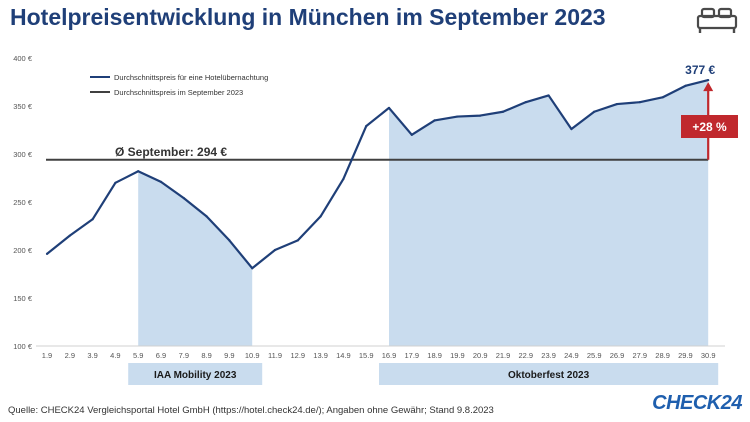 This screenshot has height=422, width=750. I want to click on y-tick-label: 350 €, so click(23, 106).